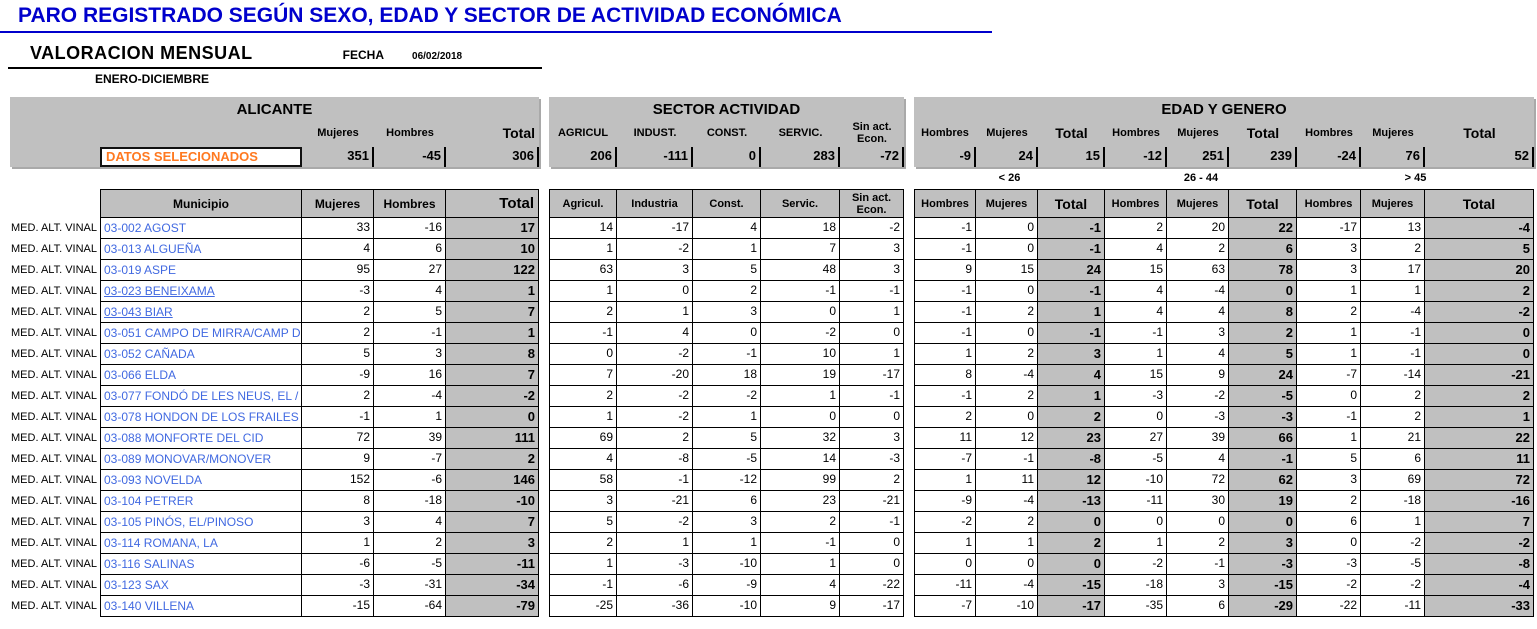 The height and width of the screenshot is (629, 1537). I want to click on hombres-value: -18, so click(410, 501).